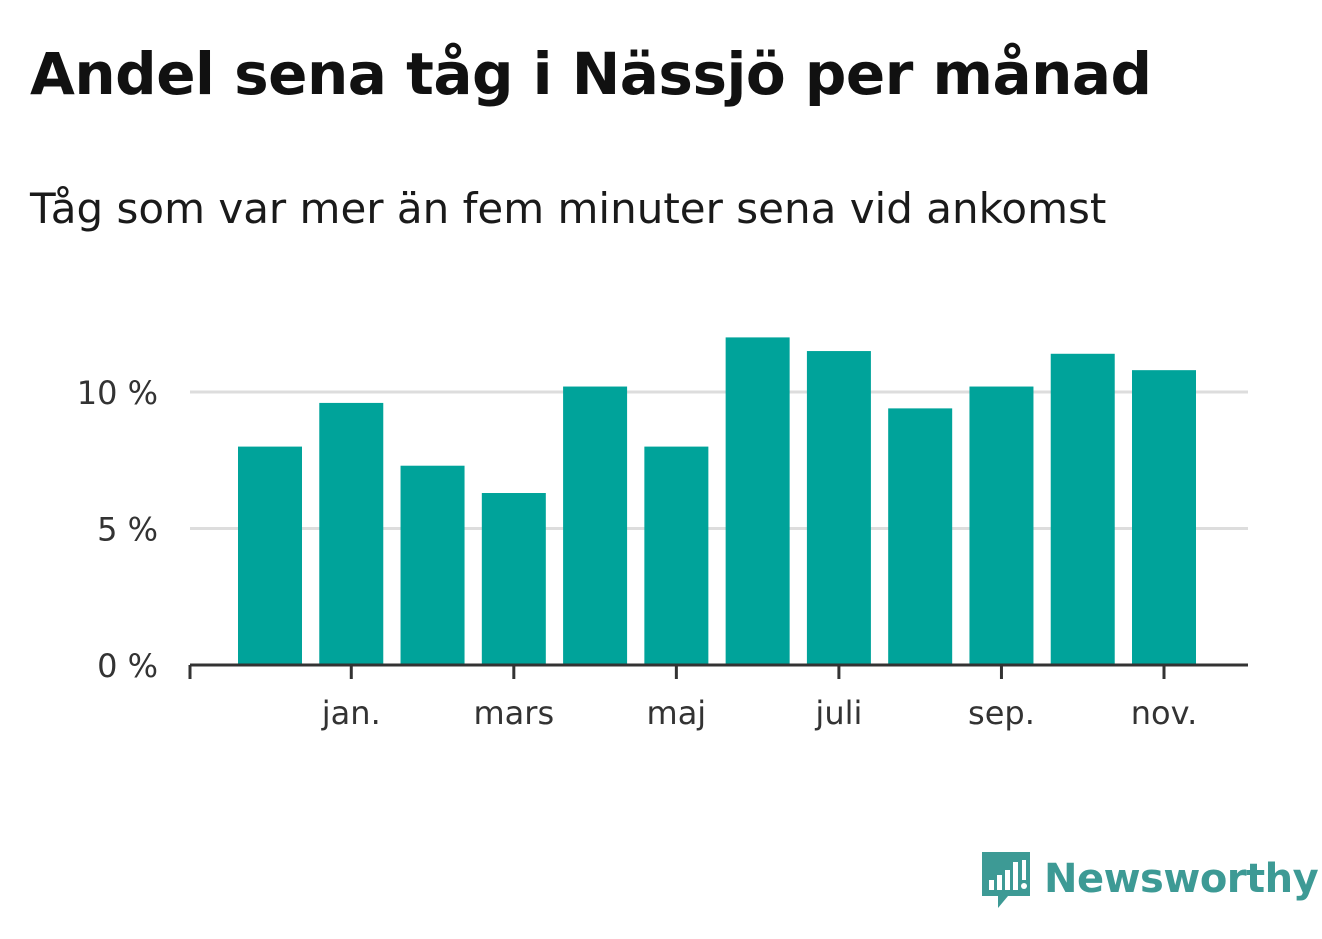 The image size is (1322, 939). I want to click on bar-dec., so click(270, 555).